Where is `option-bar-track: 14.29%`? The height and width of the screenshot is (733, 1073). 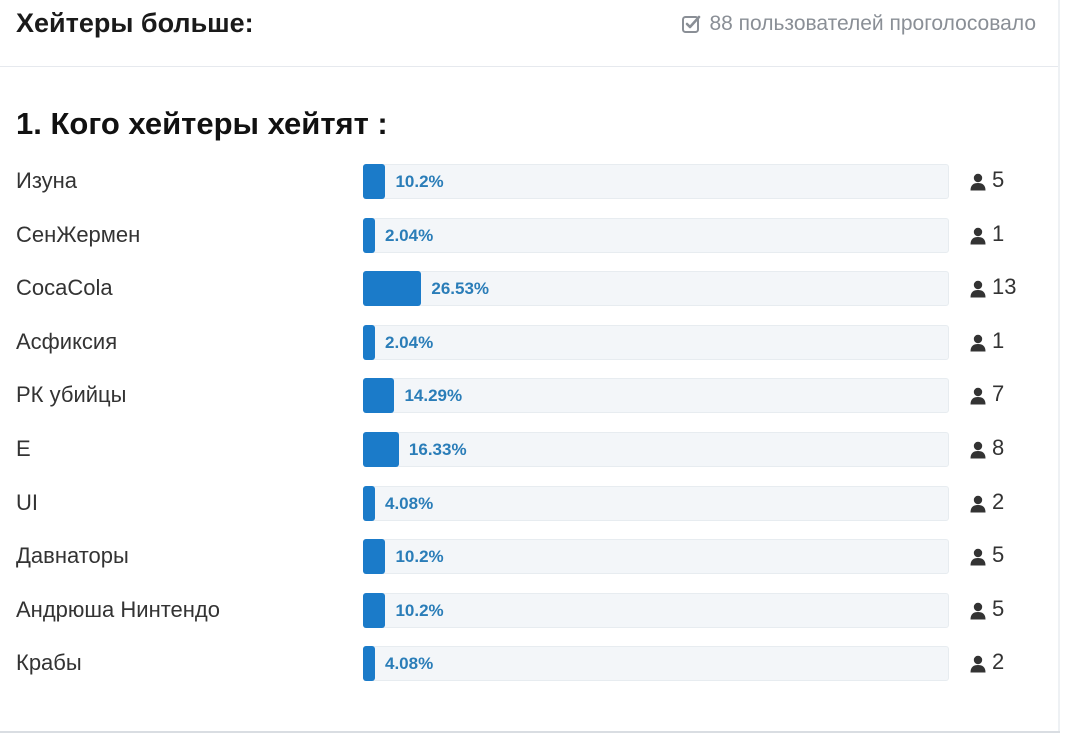
option-bar-track: 14.29% is located at coordinates (656, 396).